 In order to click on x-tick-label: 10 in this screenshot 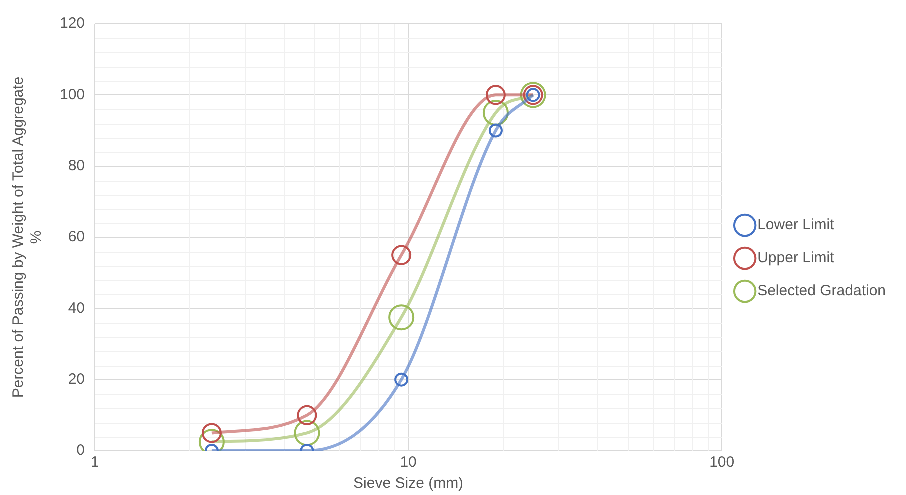, I will do `click(408, 463)`.